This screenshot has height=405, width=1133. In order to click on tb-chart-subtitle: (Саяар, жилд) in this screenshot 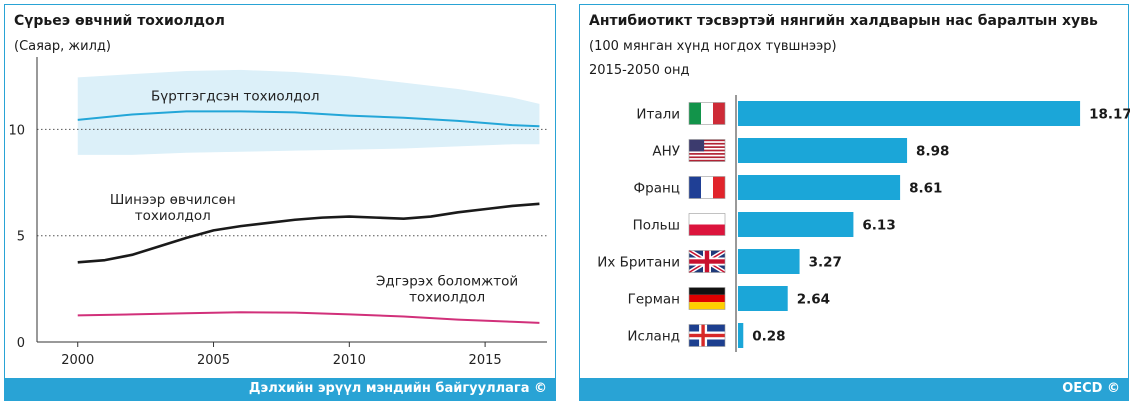, I will do `click(62, 46)`.